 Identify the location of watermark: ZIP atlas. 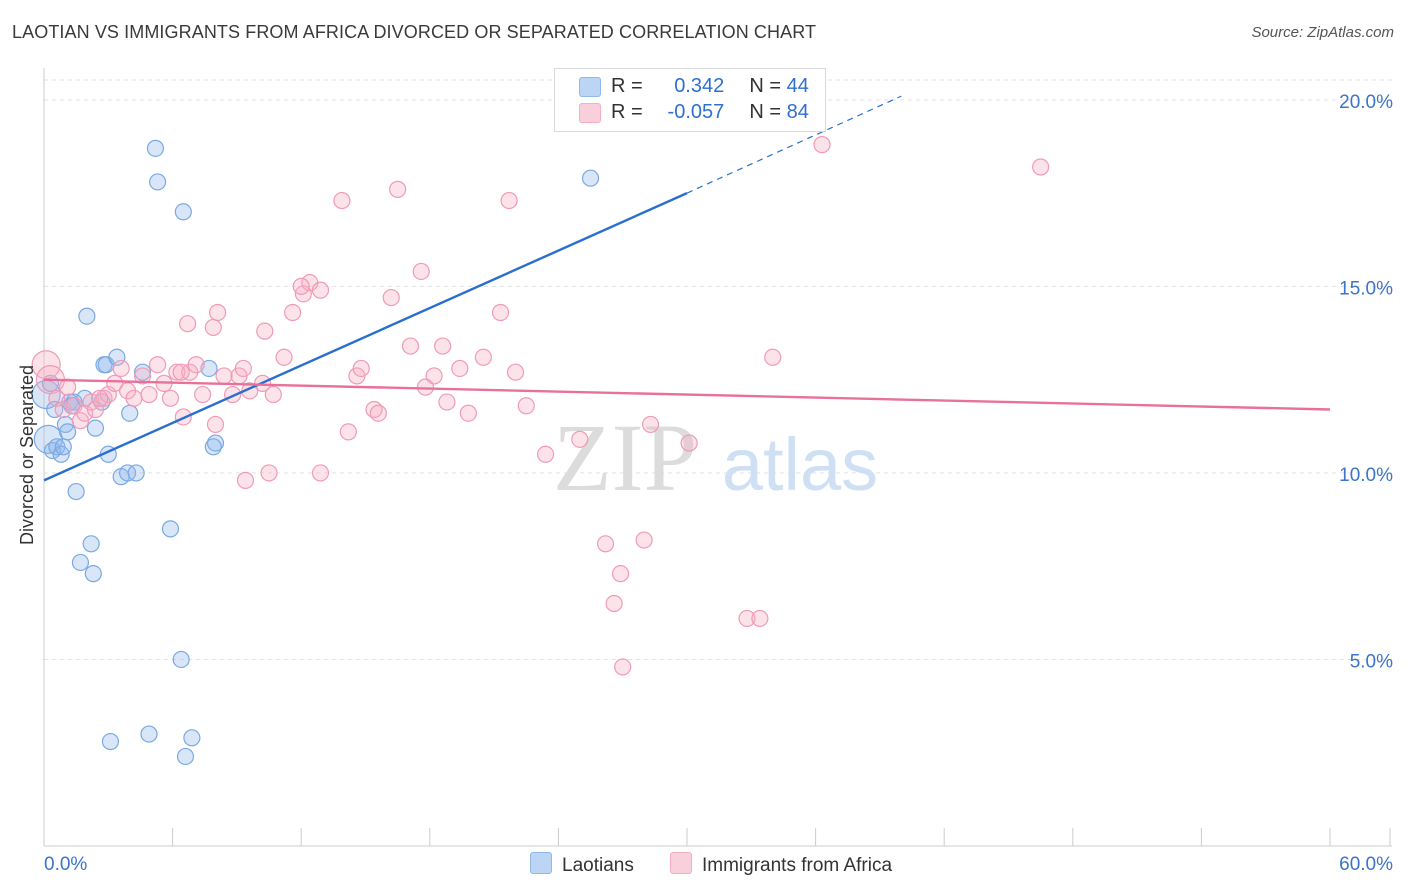
(715, 457).